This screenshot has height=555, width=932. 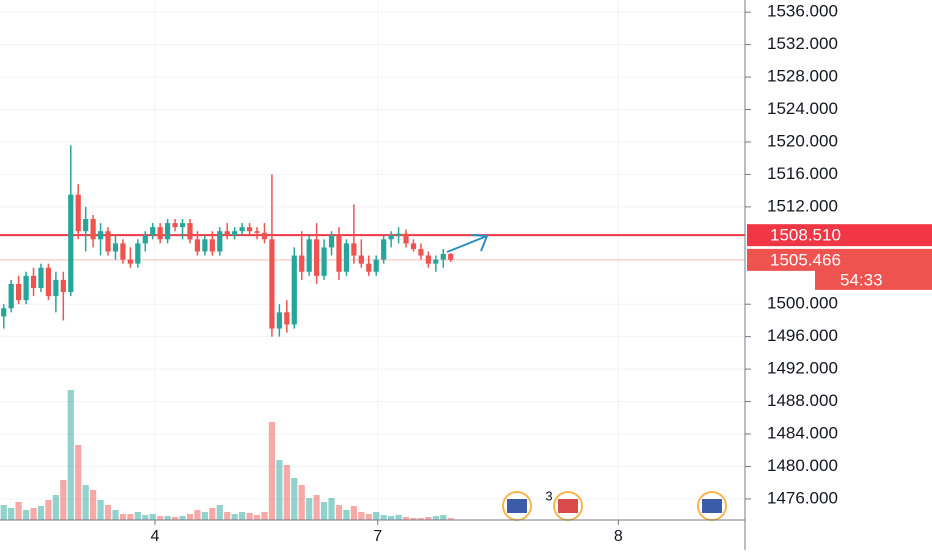 What do you see at coordinates (802, 140) in the screenshot?
I see `y-tick-label: 1520.000` at bounding box center [802, 140].